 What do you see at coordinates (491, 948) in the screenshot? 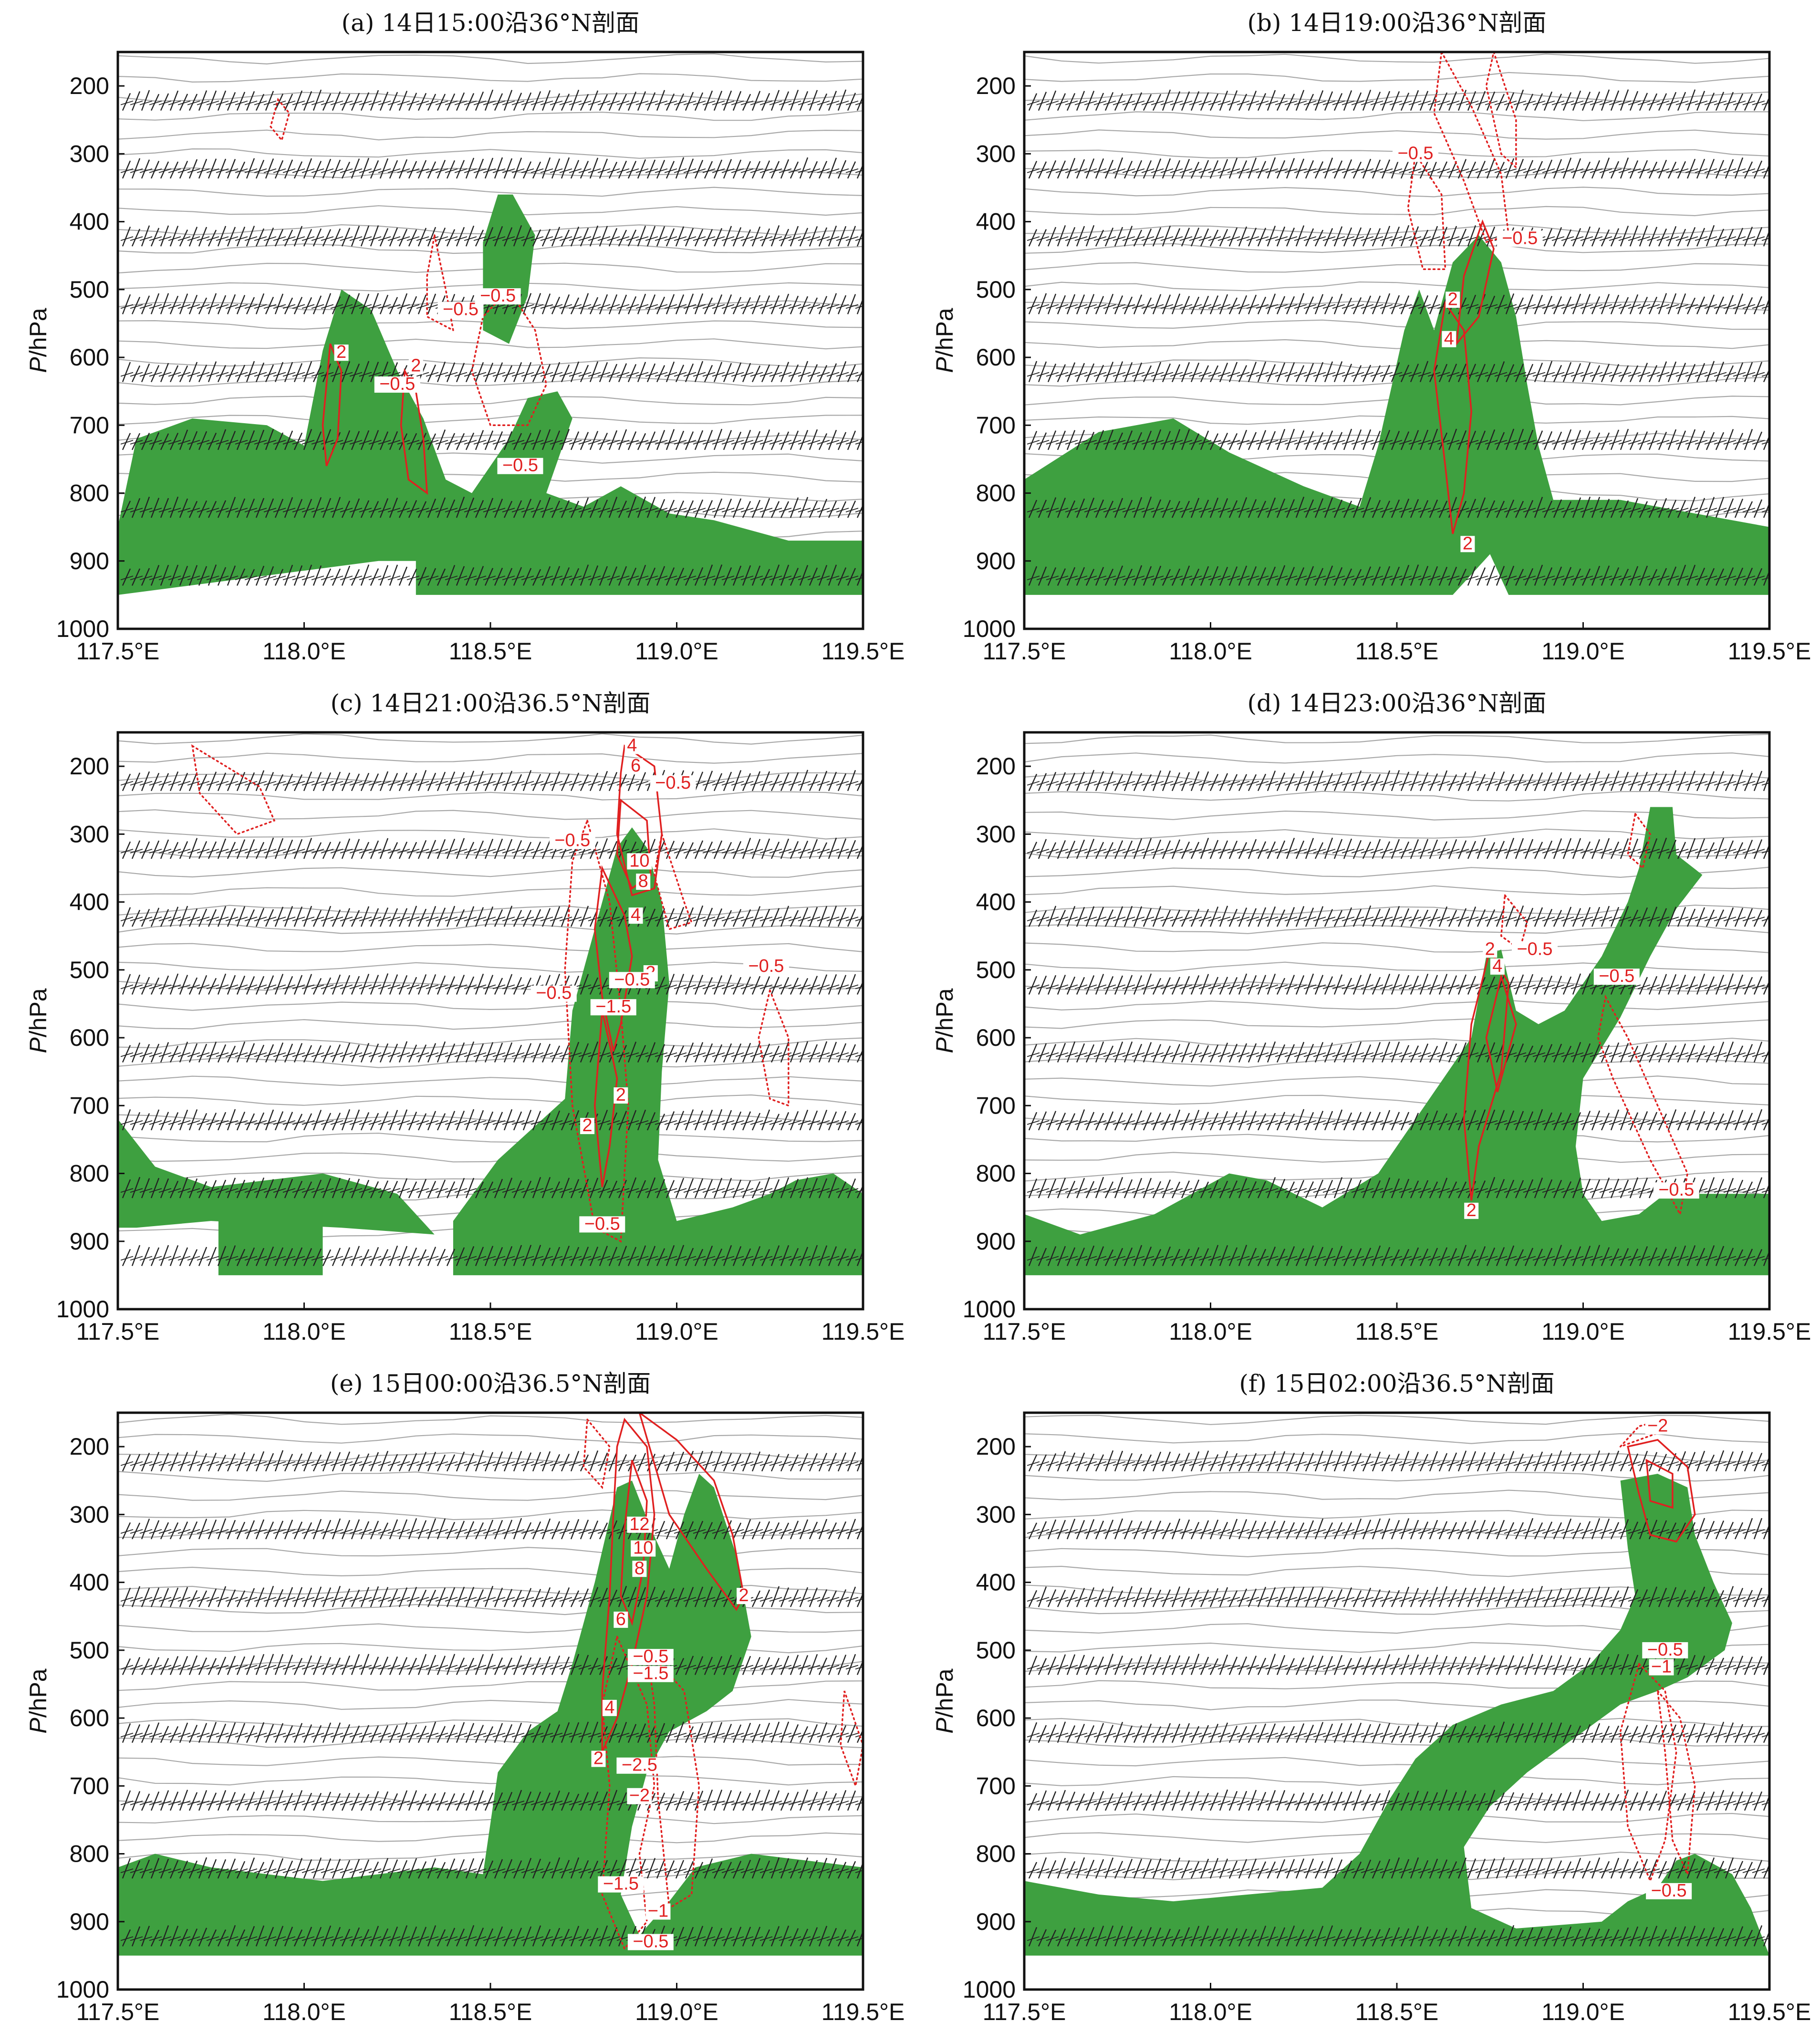
I see `isoline` at bounding box center [491, 948].